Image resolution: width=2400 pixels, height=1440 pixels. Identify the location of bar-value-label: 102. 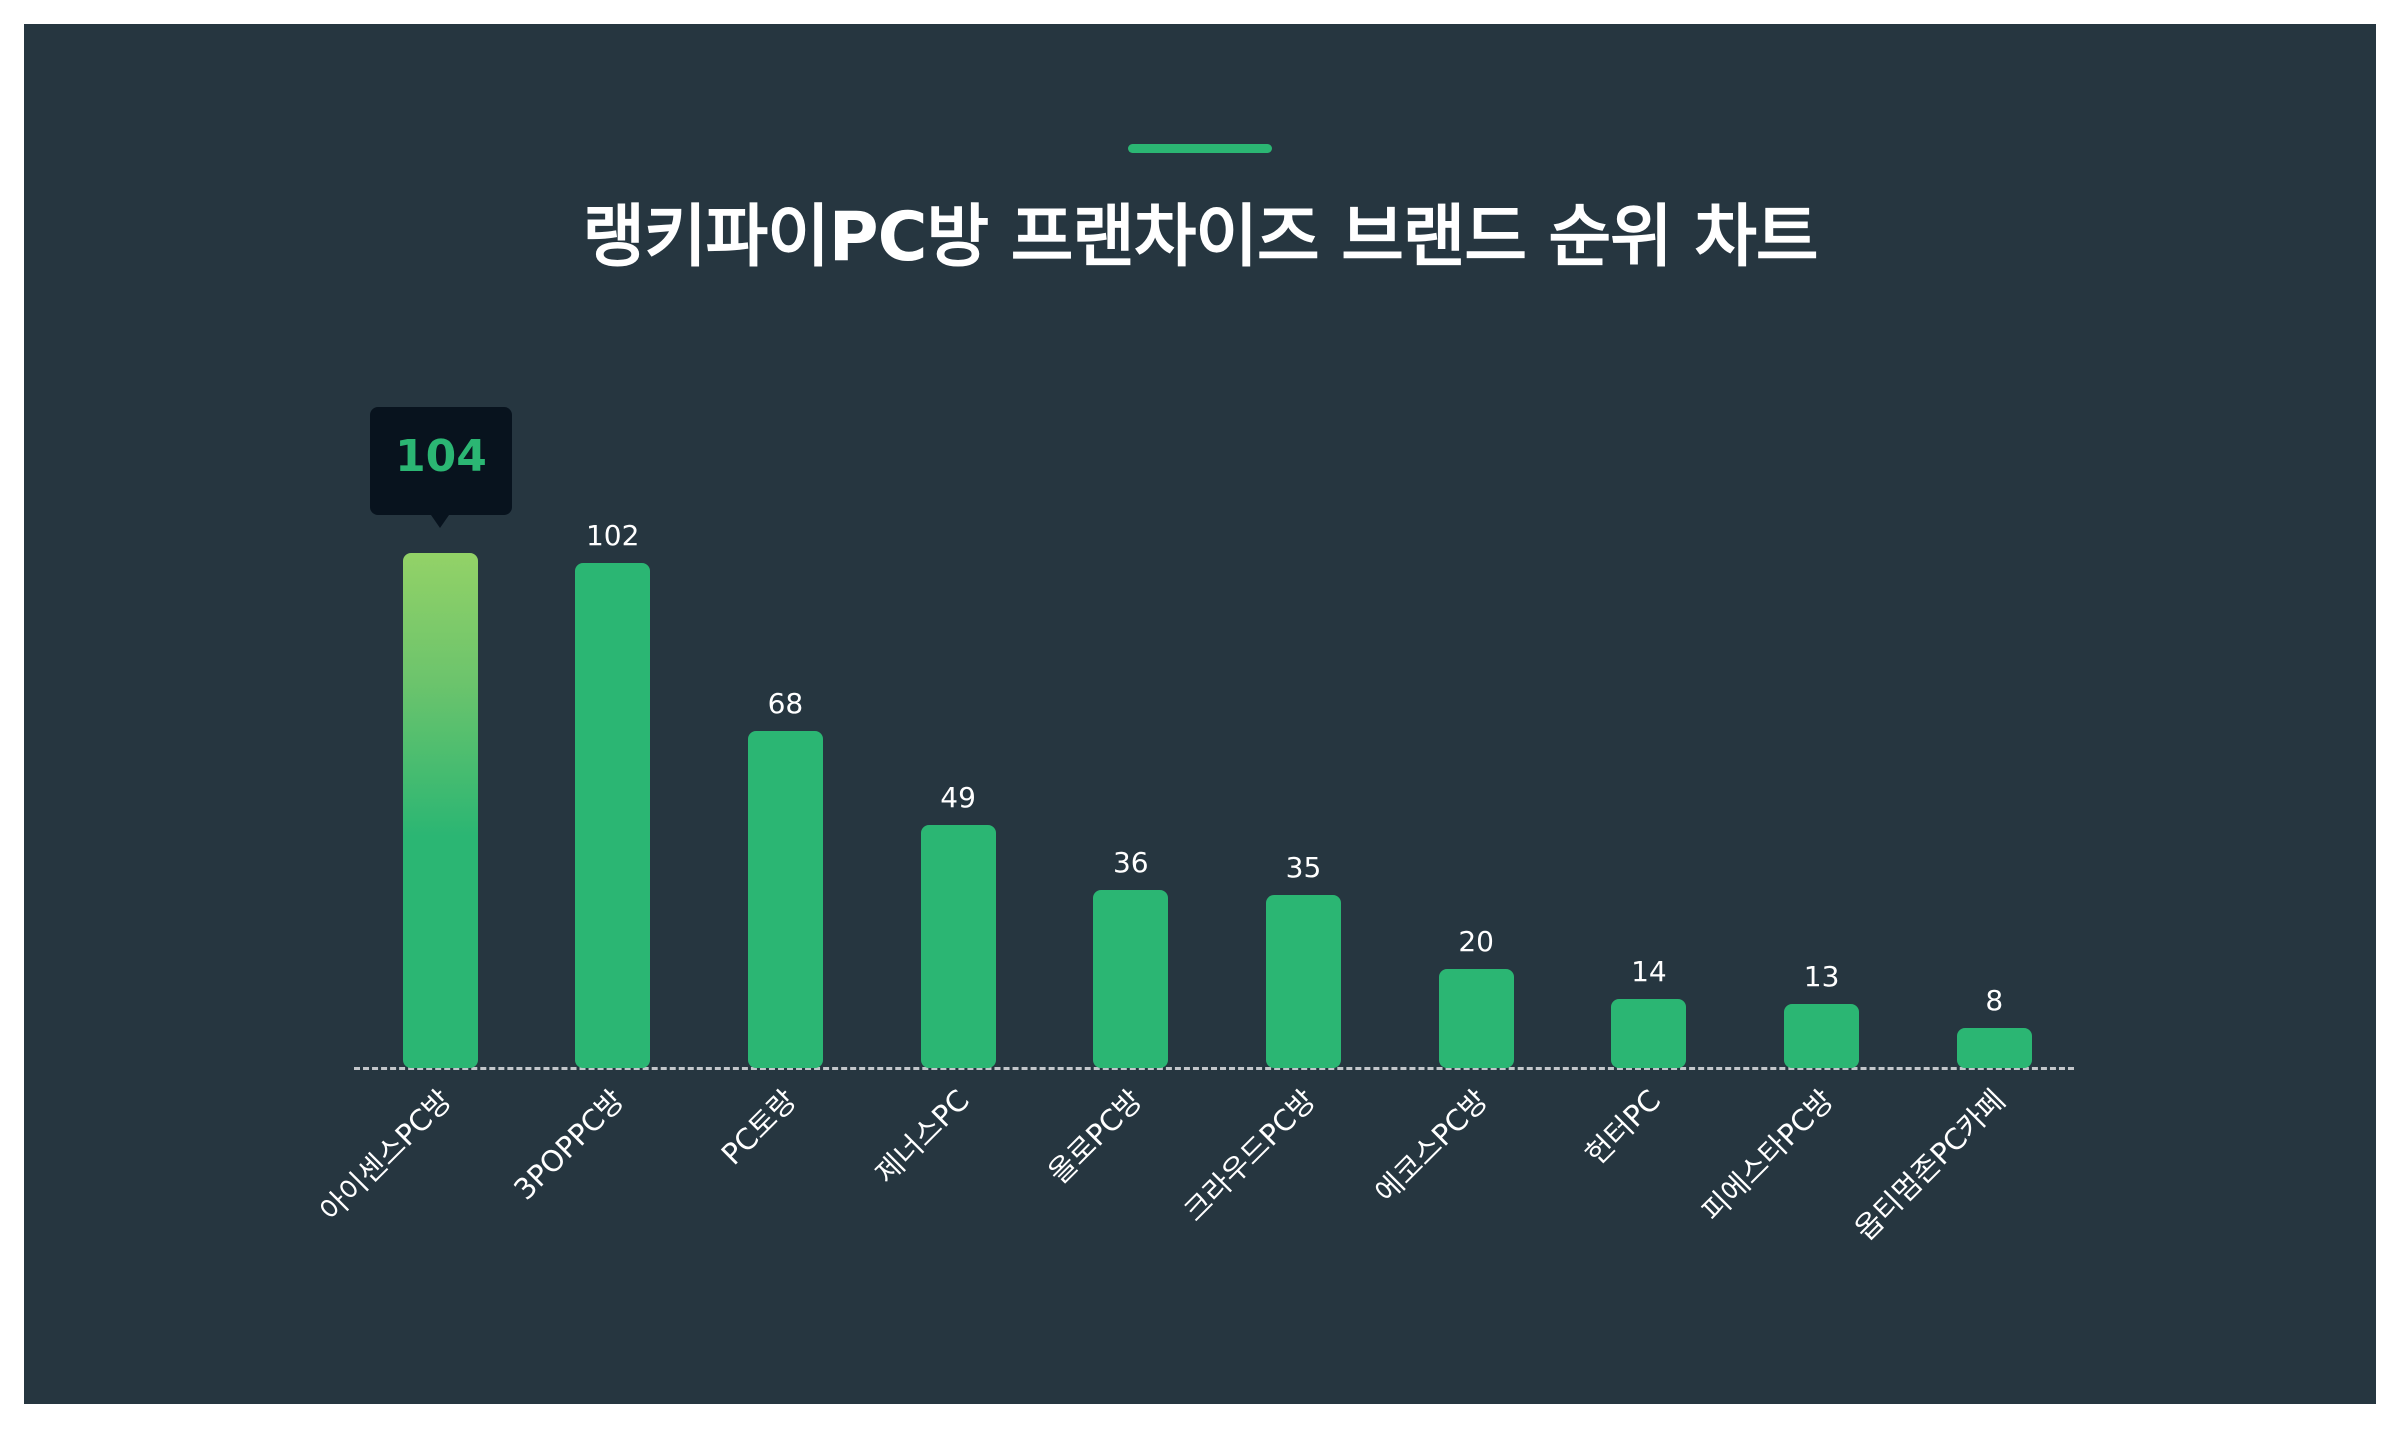
(612, 535).